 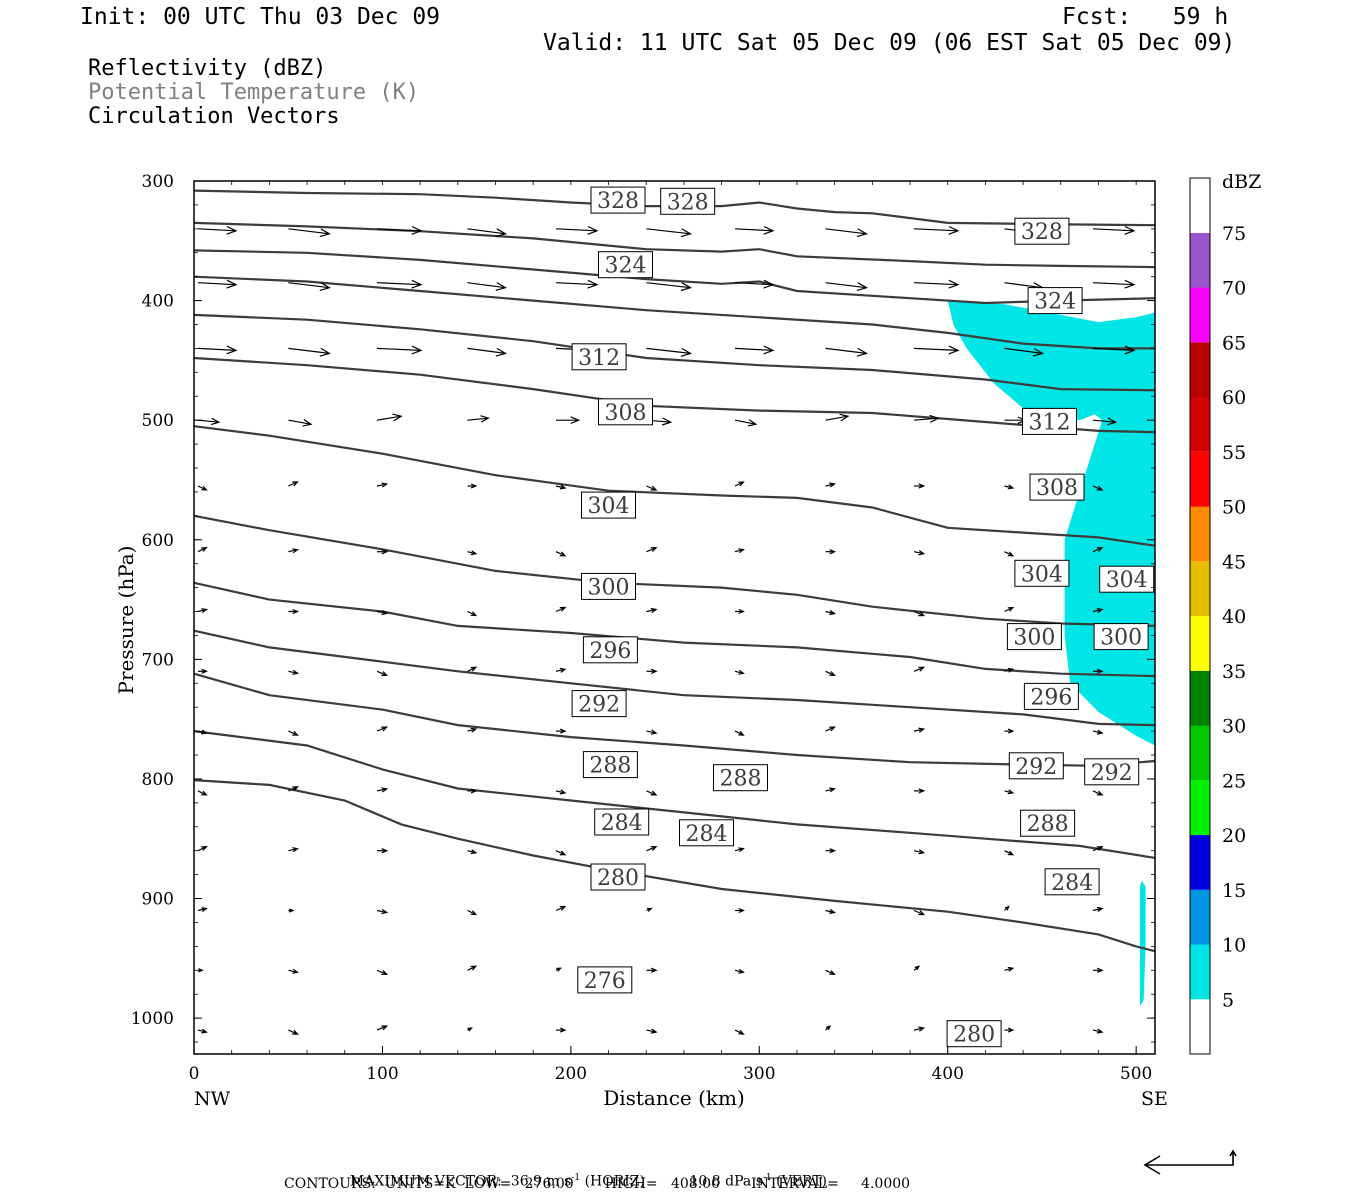 I want to click on x-axis-label: Distance (km), so click(x=674, y=1098).